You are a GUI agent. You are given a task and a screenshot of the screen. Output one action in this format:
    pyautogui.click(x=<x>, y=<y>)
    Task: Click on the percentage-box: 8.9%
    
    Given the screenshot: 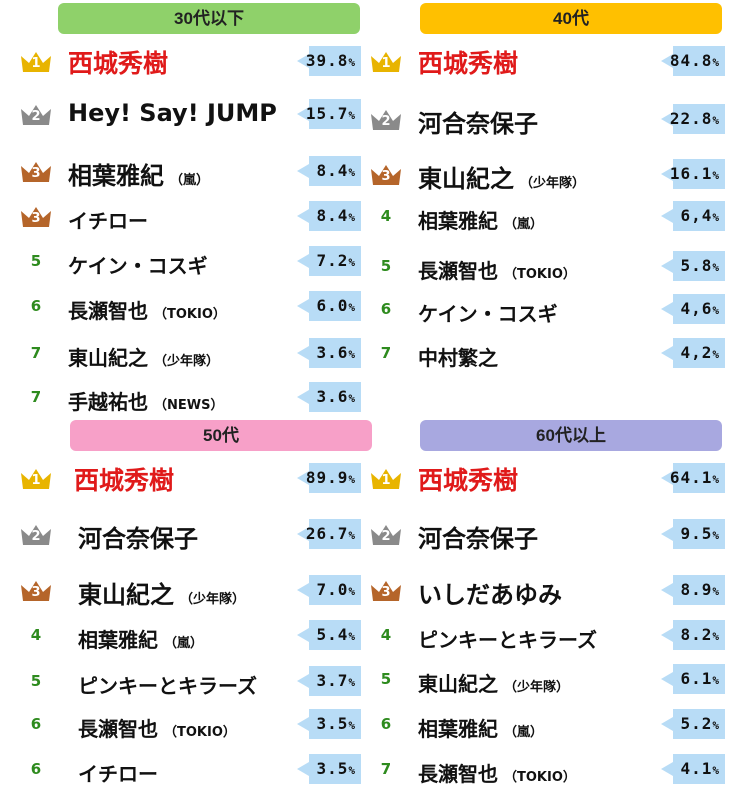 What is the action you would take?
    pyautogui.click(x=693, y=590)
    